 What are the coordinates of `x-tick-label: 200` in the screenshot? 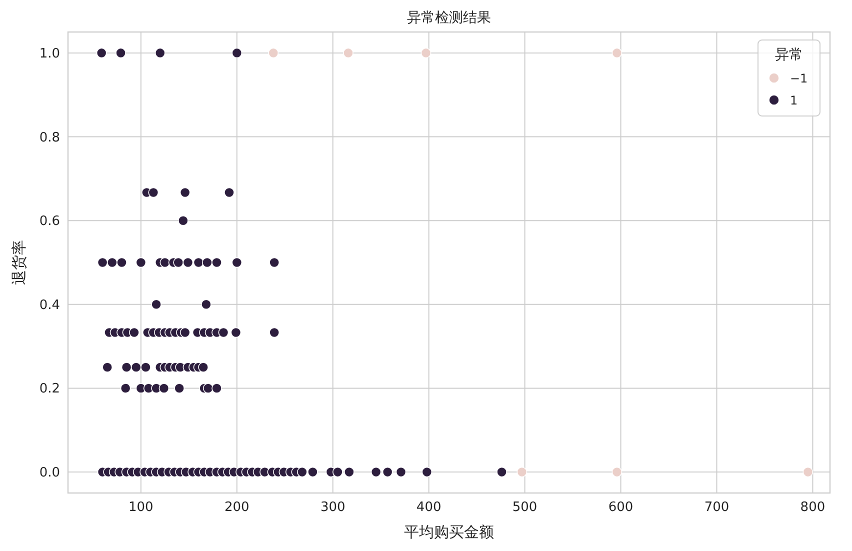 It's located at (237, 507).